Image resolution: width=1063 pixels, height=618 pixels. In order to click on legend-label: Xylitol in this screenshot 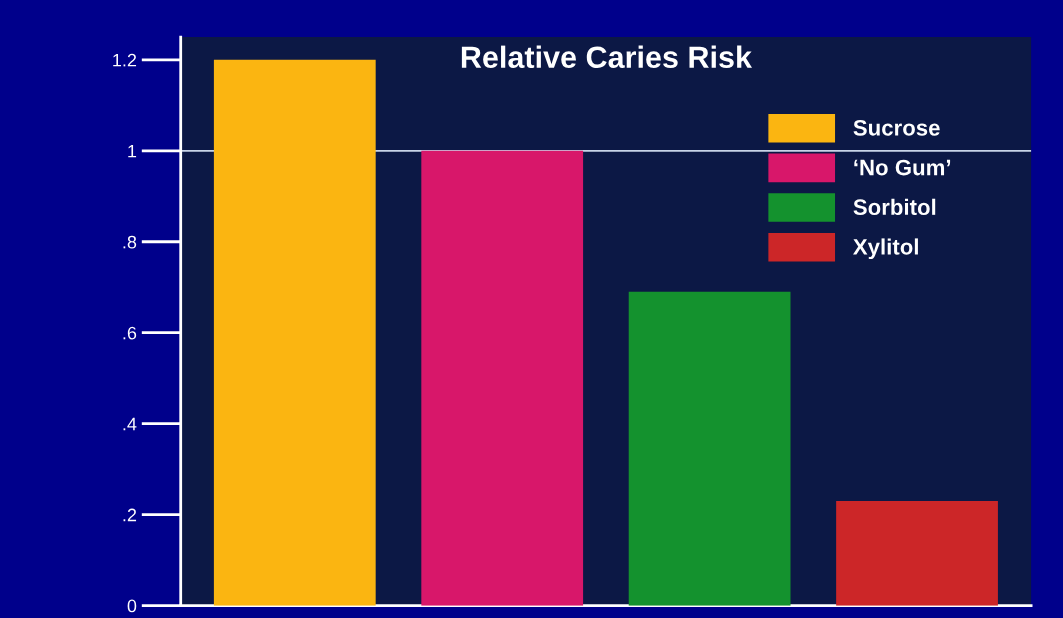, I will do `click(885, 249)`.